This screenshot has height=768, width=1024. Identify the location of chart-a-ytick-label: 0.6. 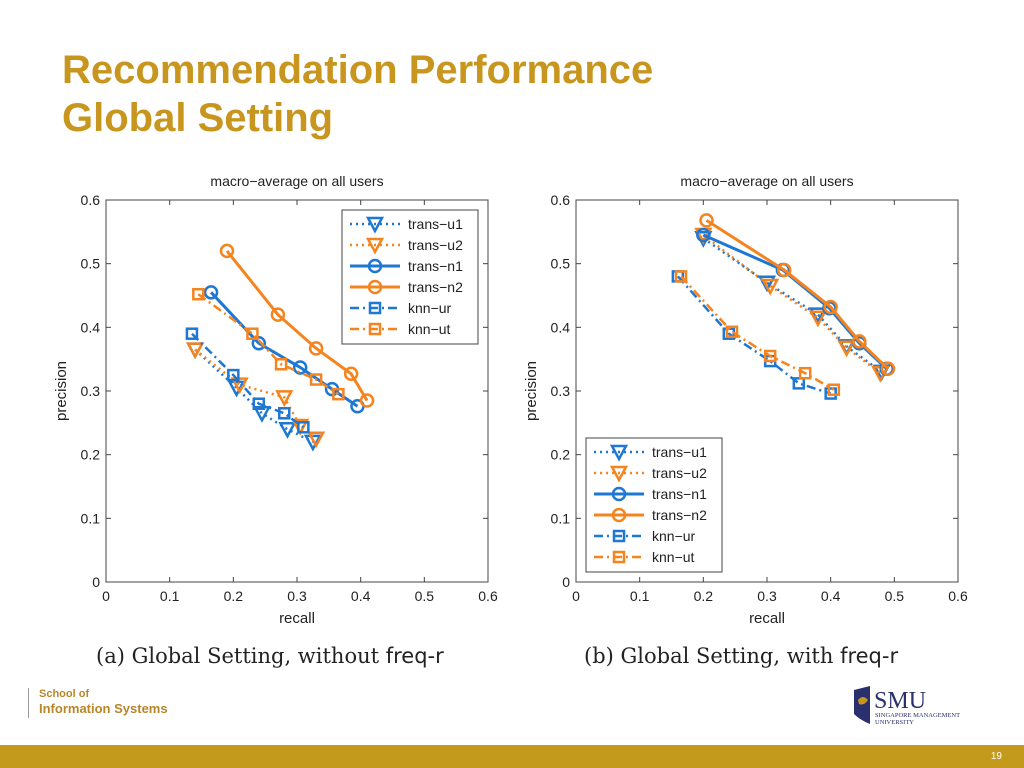
(91, 200).